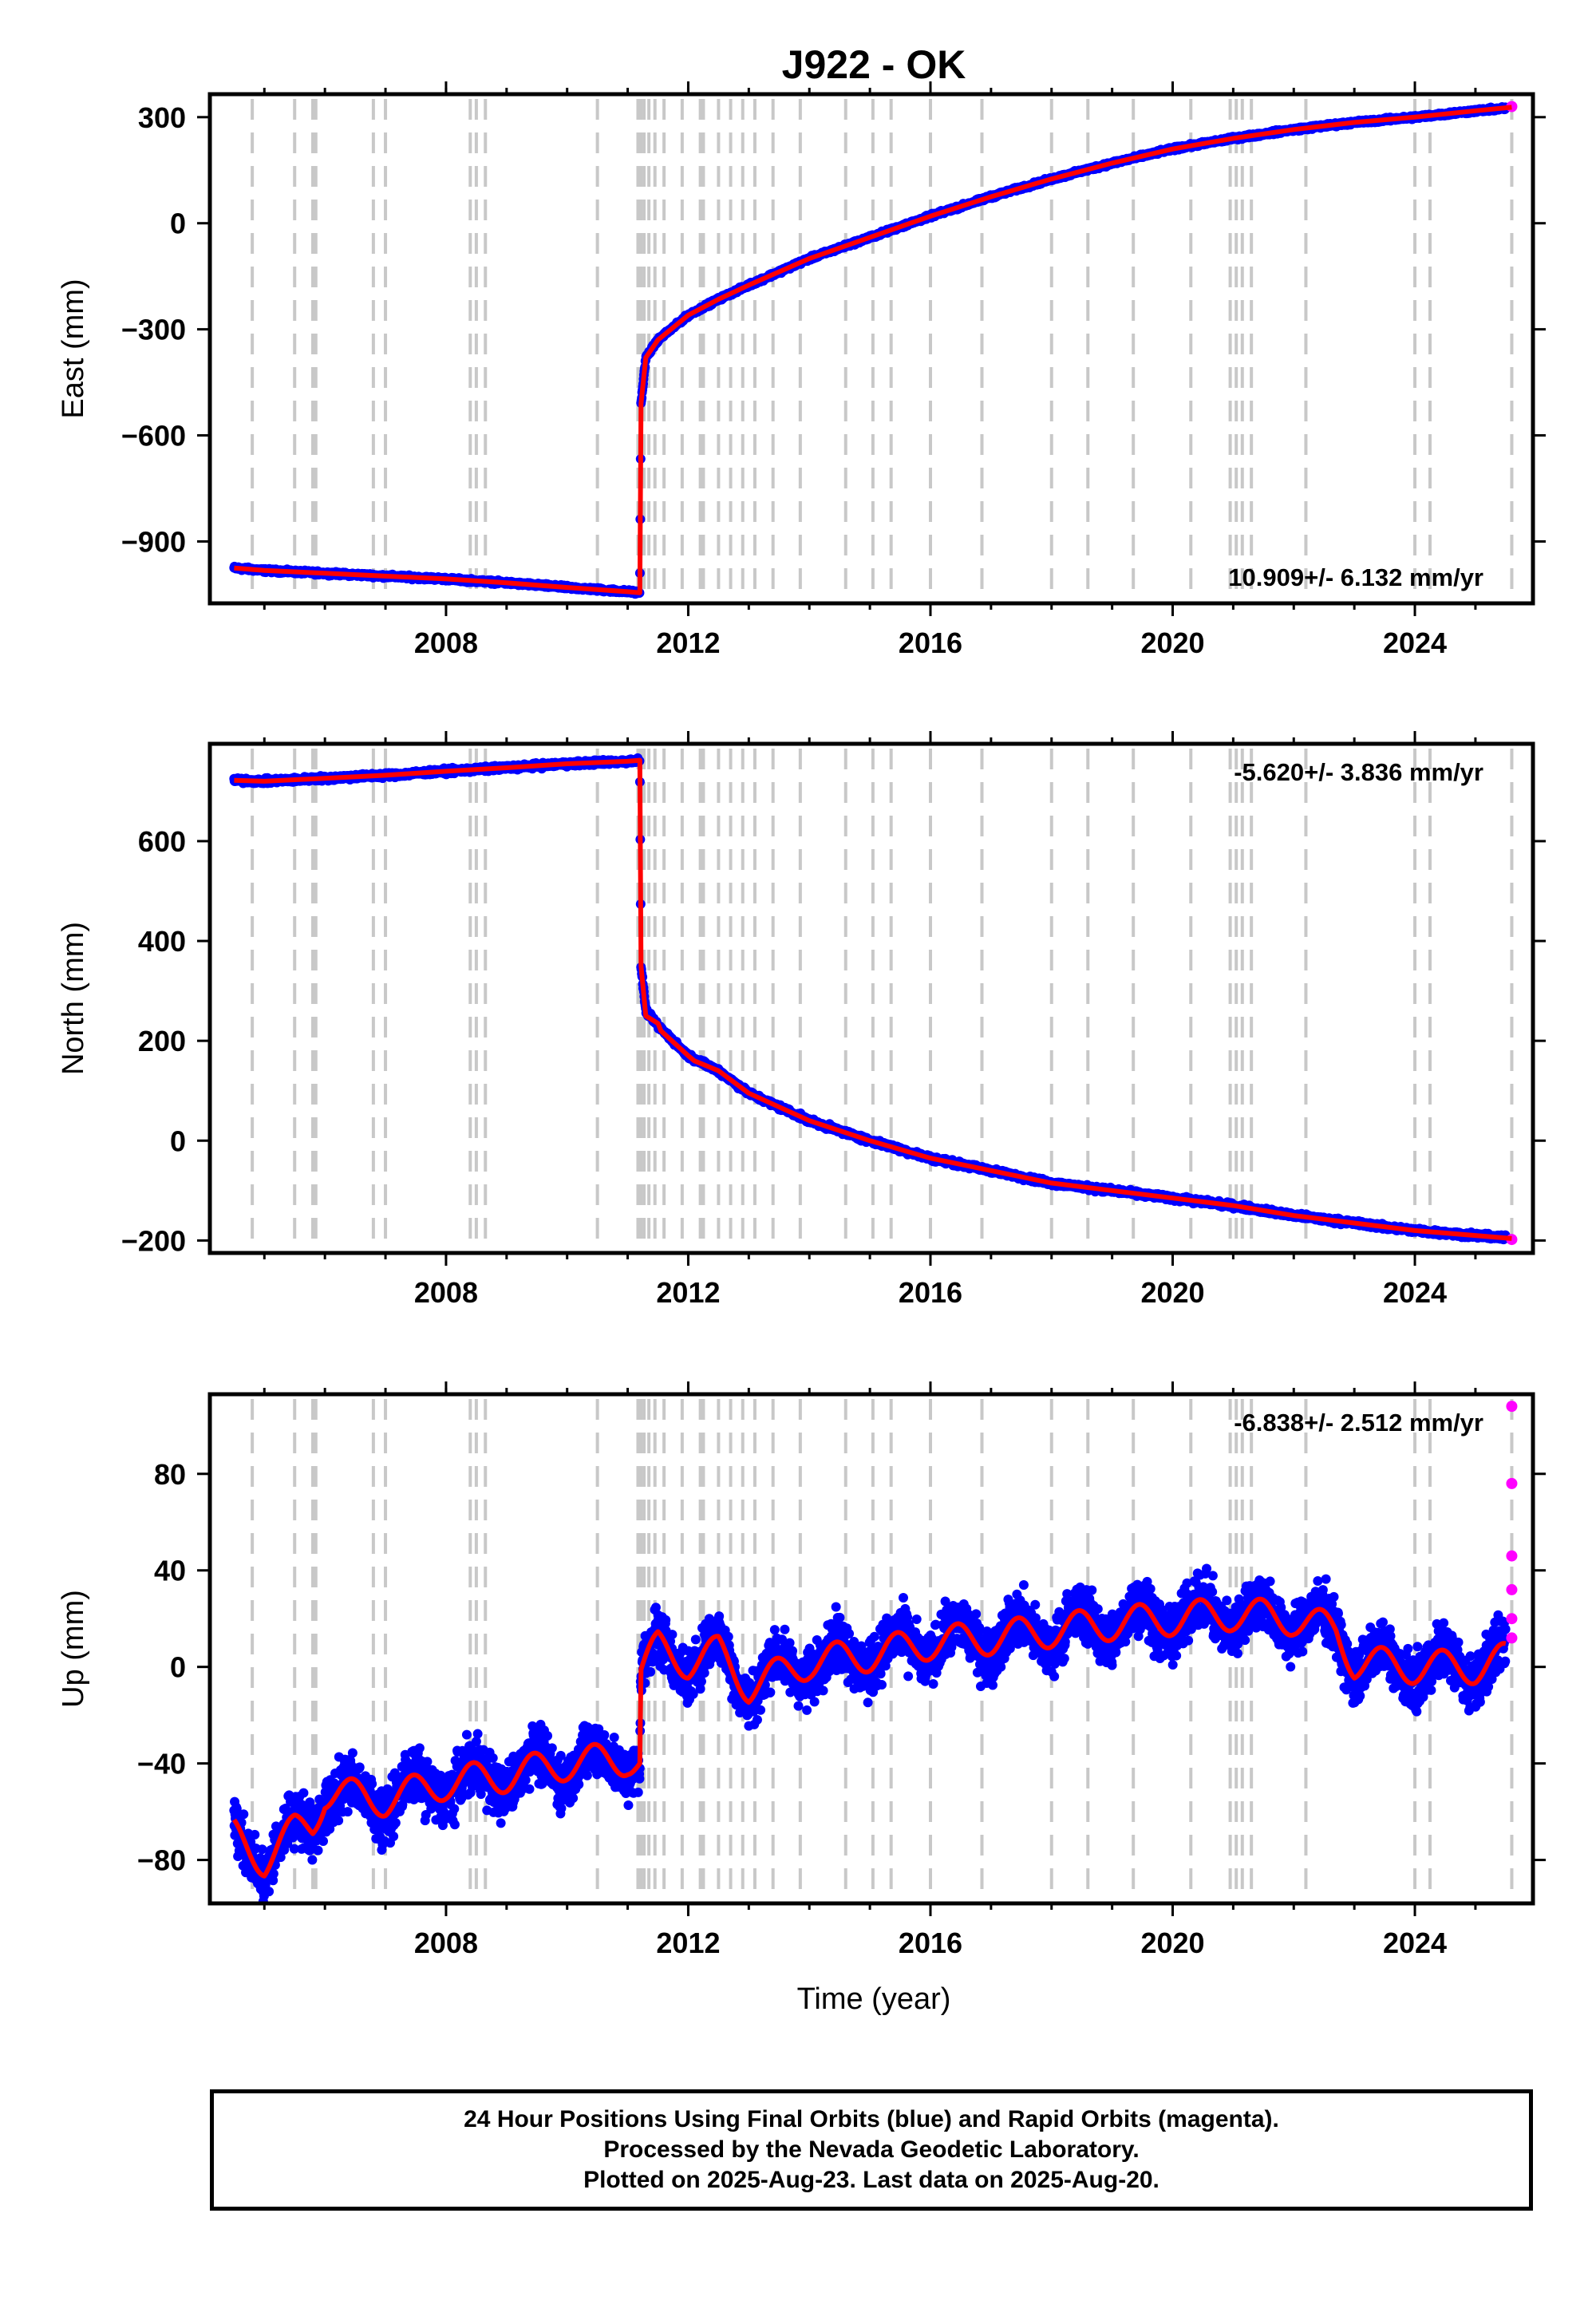  Describe the element at coordinates (688, 642) in the screenshot. I see `x-tick-label: 2012` at that location.